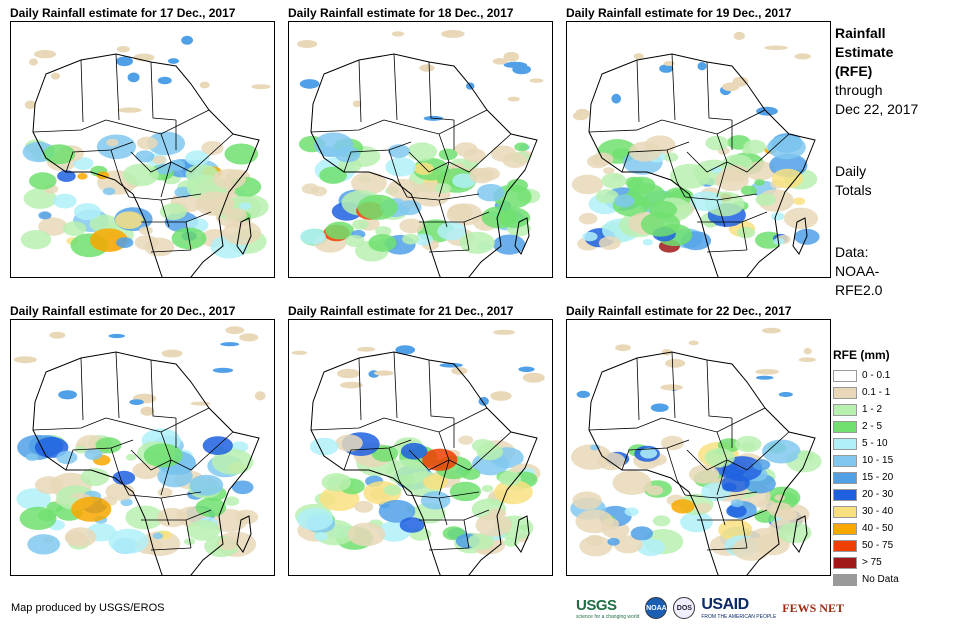 This screenshot has height=626, width=967. What do you see at coordinates (872, 409) in the screenshot?
I see `legend-label: 1 - 2` at bounding box center [872, 409].